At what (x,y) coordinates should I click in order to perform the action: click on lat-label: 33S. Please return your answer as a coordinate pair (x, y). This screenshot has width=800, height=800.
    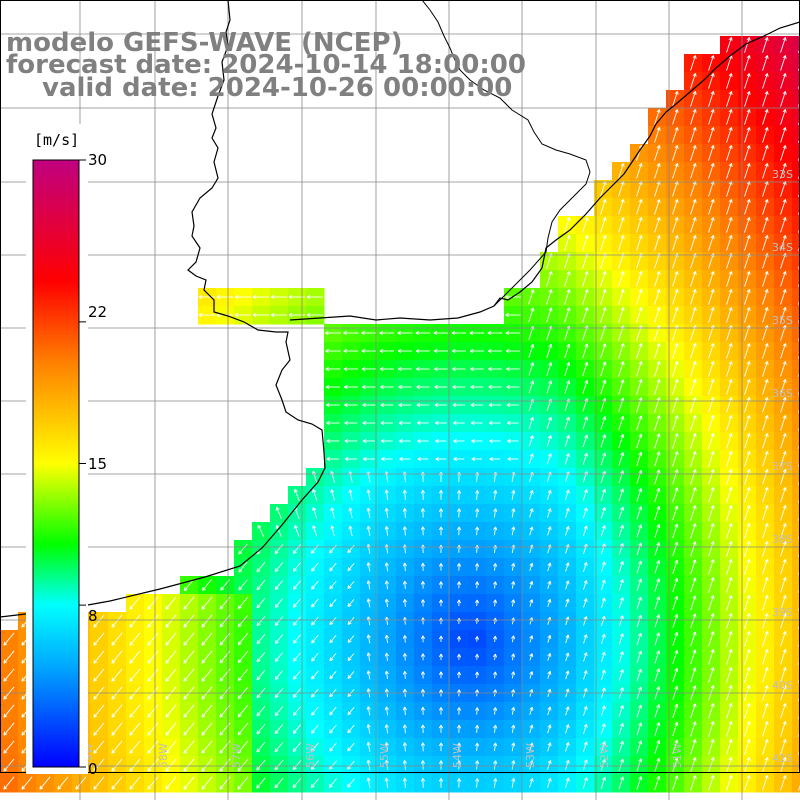
    Looking at the image, I should click on (782, 174).